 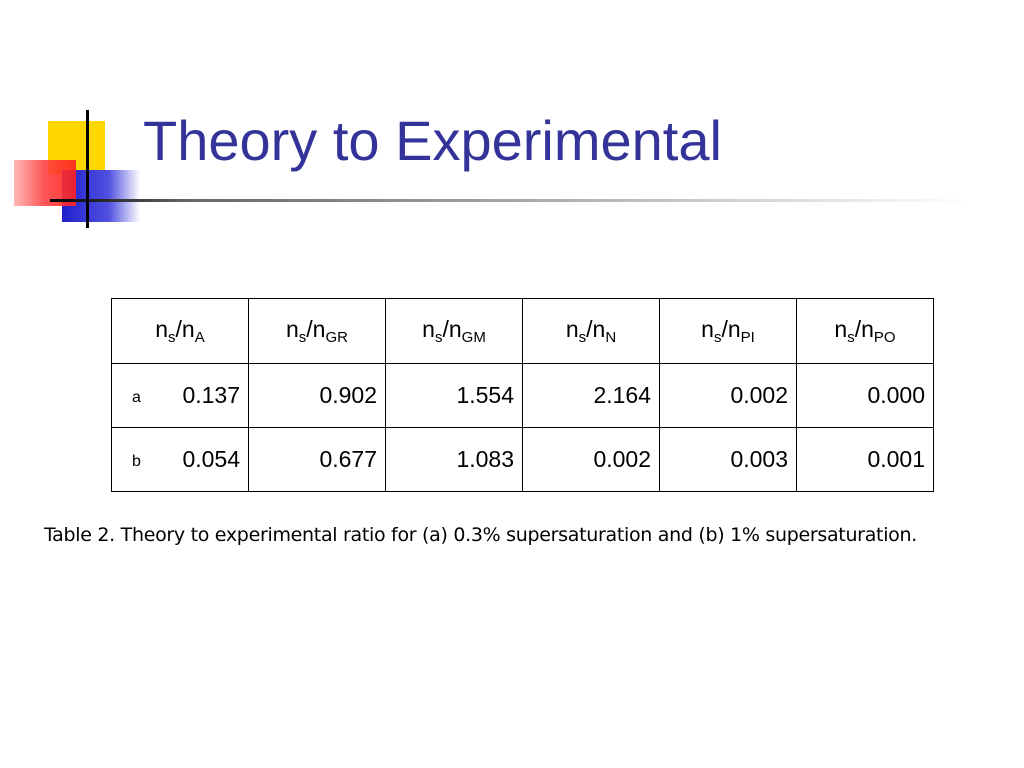 What do you see at coordinates (211, 395) in the screenshot?
I see `cell-value: 0.137` at bounding box center [211, 395].